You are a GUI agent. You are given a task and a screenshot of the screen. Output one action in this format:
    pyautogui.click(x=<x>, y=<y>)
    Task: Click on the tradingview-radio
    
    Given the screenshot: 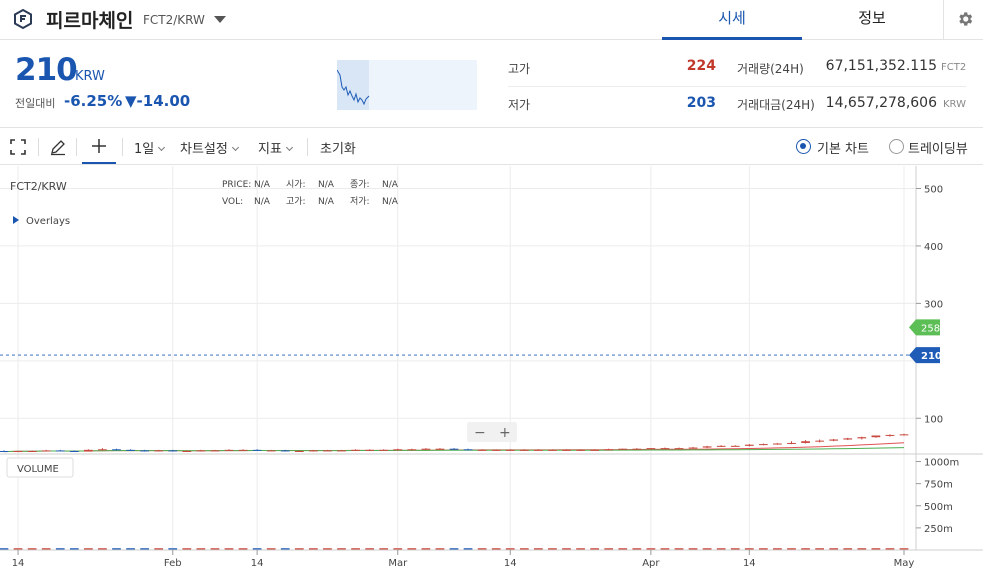 What is the action you would take?
    pyautogui.click(x=896, y=146)
    